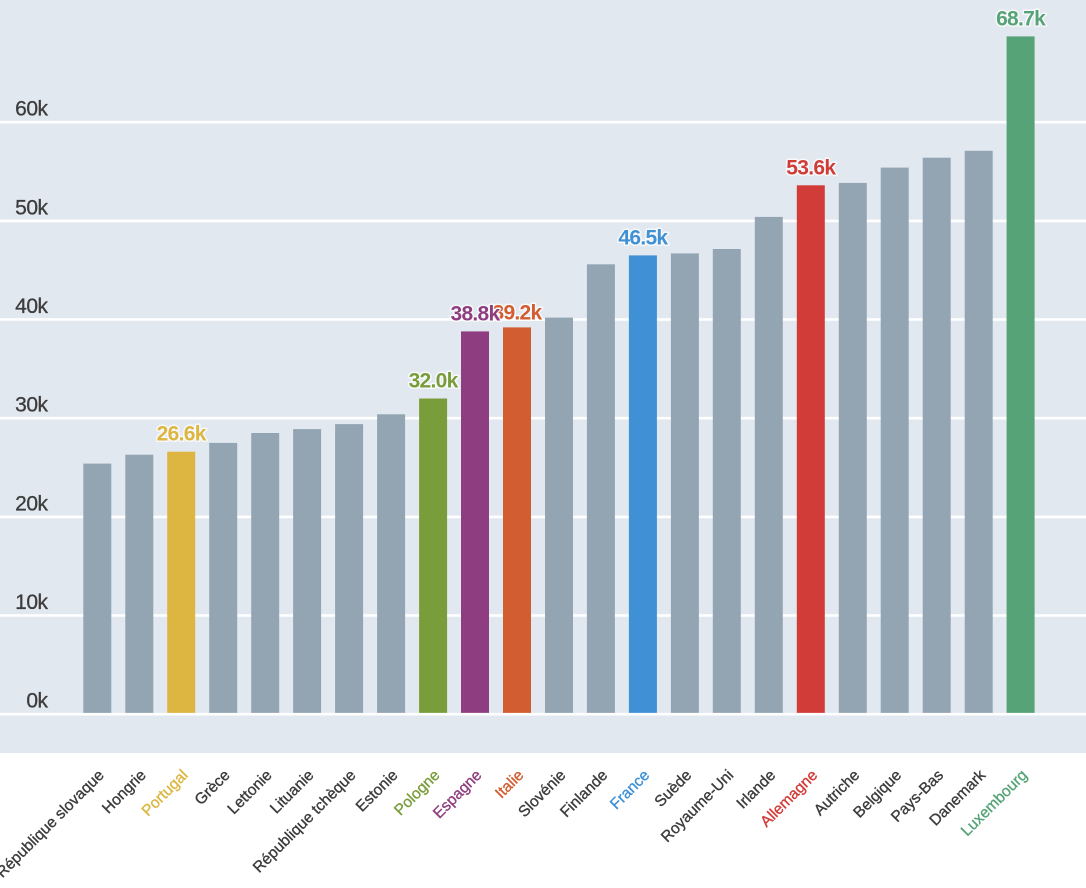 The image size is (1086, 888). Describe the element at coordinates (643, 237) in the screenshot. I see `svg-text: 46.5k` at that location.